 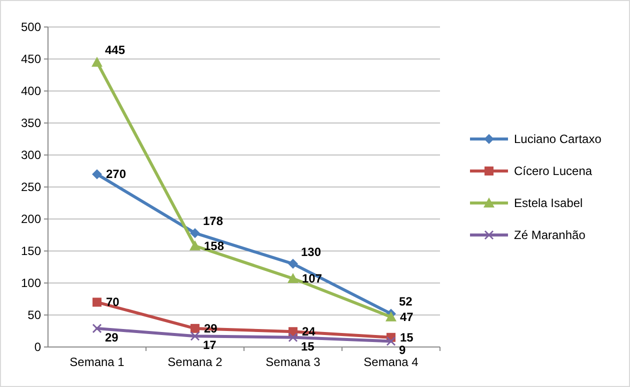 I want to click on y-tick-label: 200, so click(x=31, y=219).